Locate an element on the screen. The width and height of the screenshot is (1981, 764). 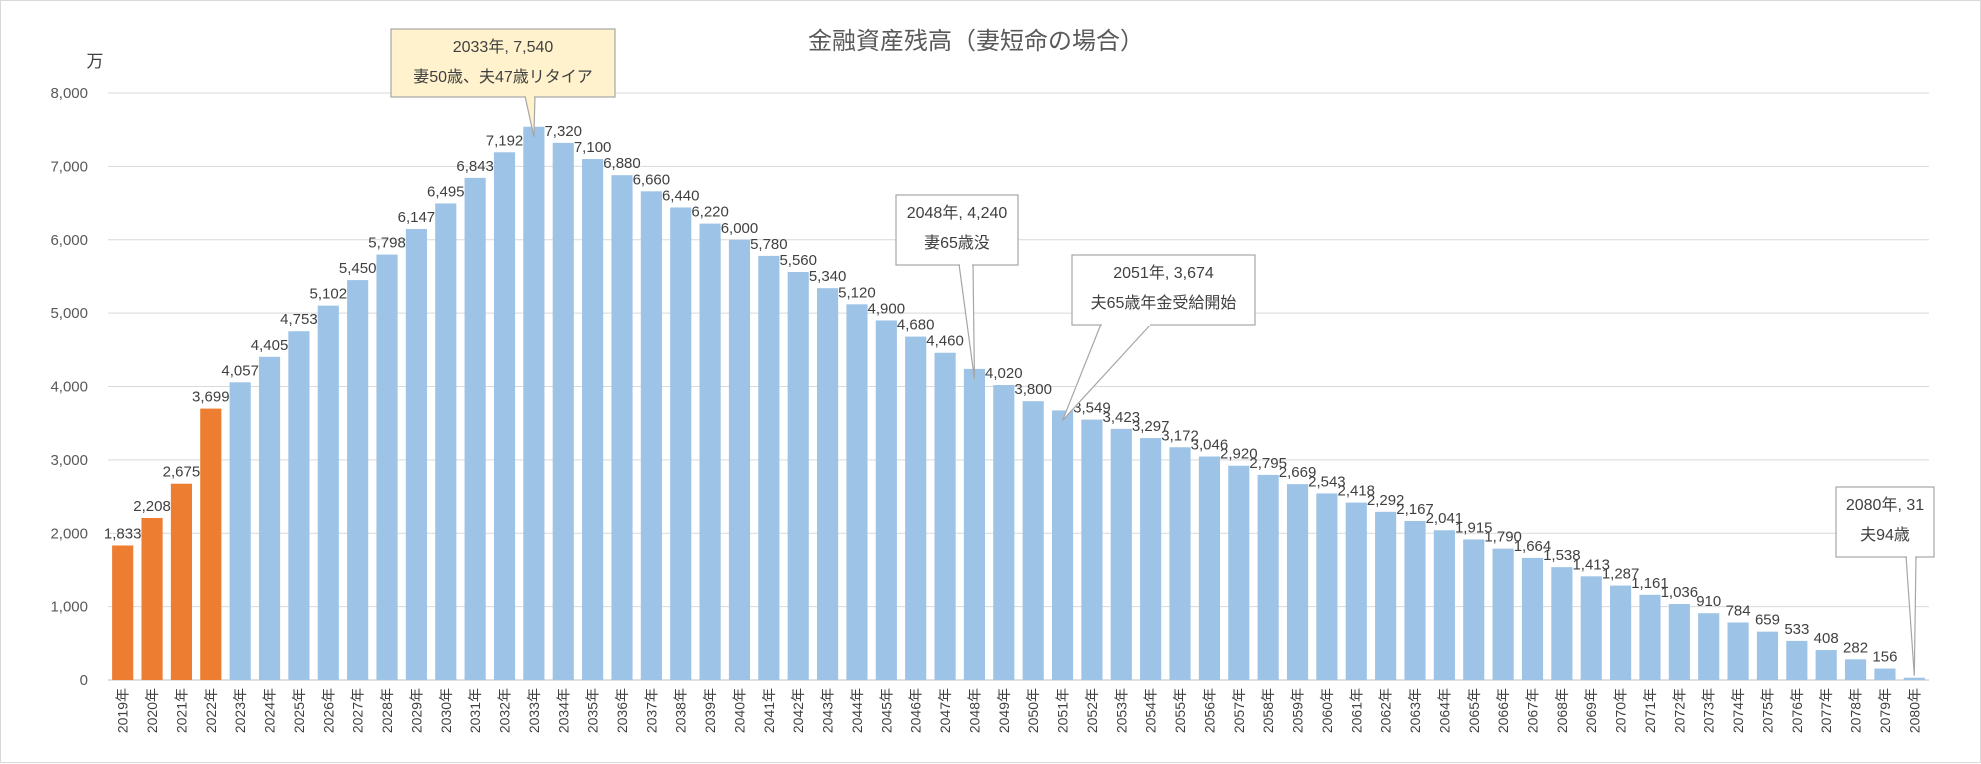
data-label: 282 is located at coordinates (1855, 647).